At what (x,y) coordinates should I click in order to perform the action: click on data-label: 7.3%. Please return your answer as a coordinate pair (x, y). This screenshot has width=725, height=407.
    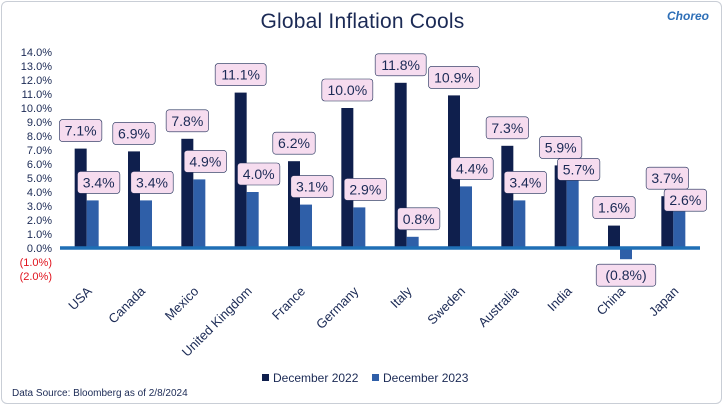
    Looking at the image, I should click on (507, 128).